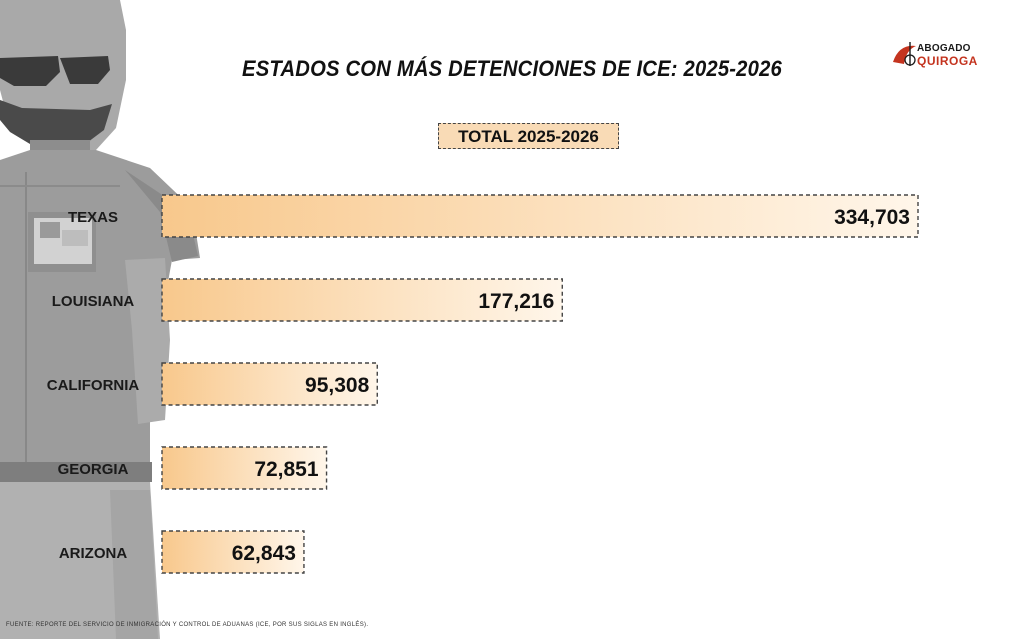 This screenshot has height=639, width=1024. I want to click on logo-text-line2: QUIROGA, so click(947, 61).